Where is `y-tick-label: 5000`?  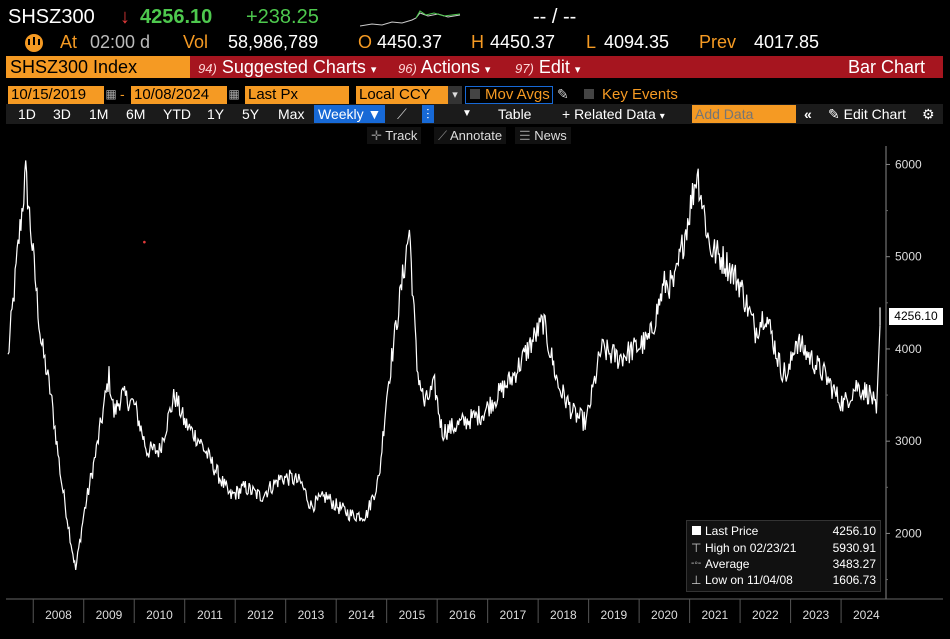
y-tick-label: 5000 is located at coordinates (908, 257).